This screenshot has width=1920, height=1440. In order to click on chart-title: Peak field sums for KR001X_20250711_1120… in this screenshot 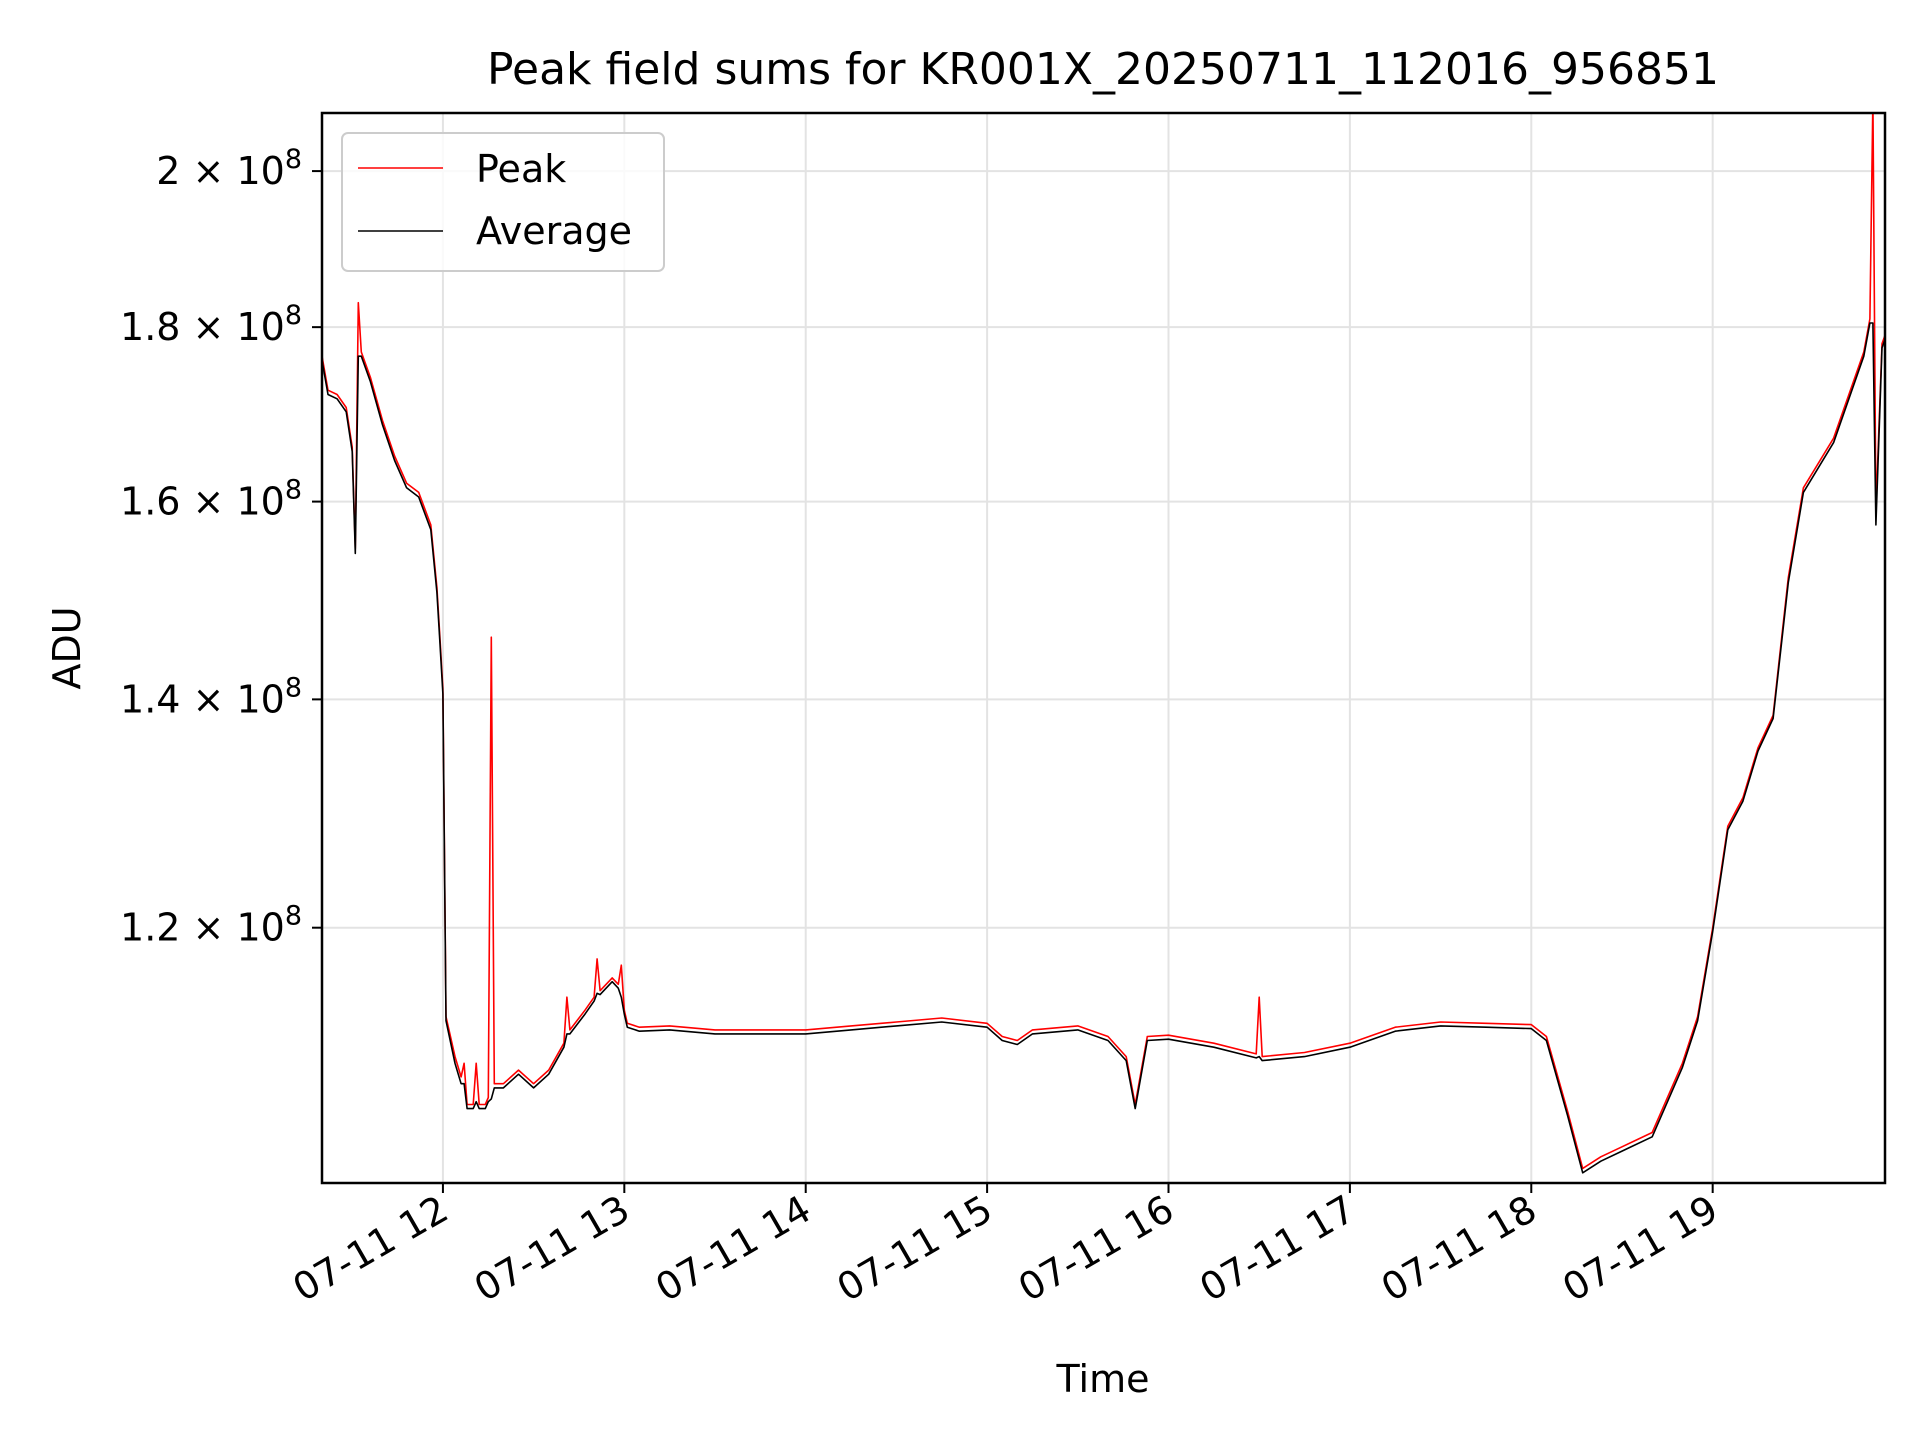, I will do `click(1103, 69)`.